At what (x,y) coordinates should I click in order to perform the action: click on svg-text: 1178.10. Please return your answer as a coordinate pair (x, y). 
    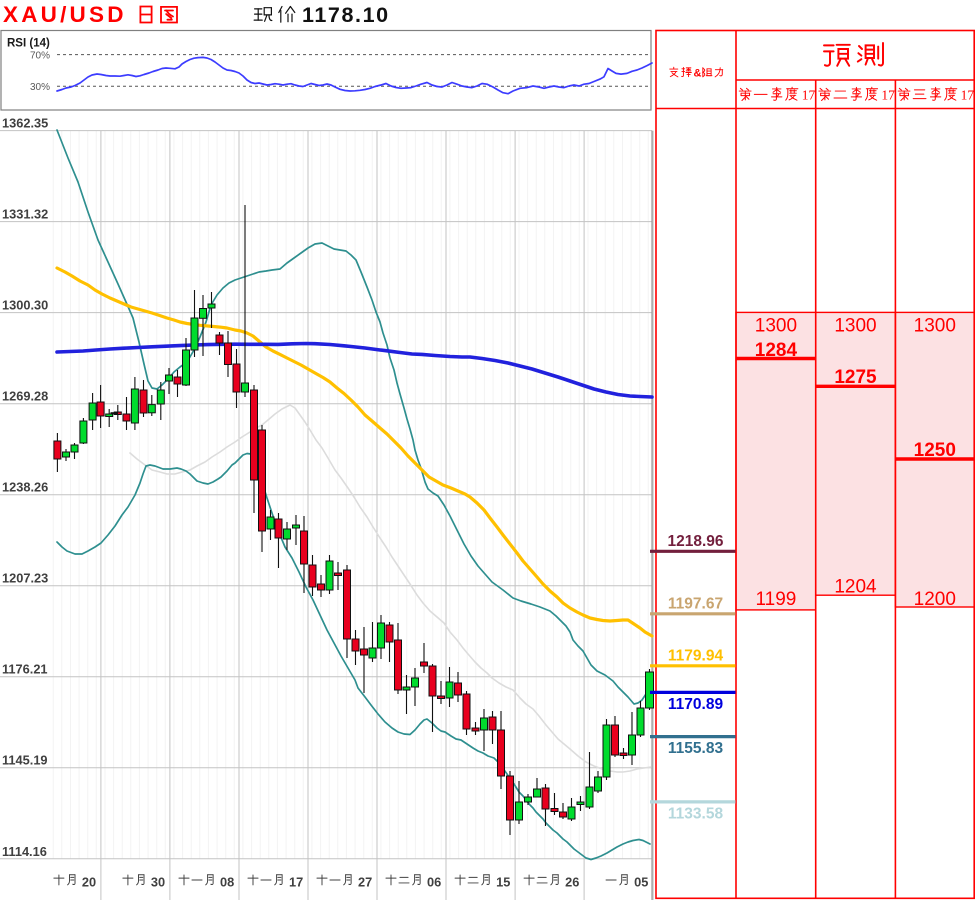
    Looking at the image, I should click on (346, 15).